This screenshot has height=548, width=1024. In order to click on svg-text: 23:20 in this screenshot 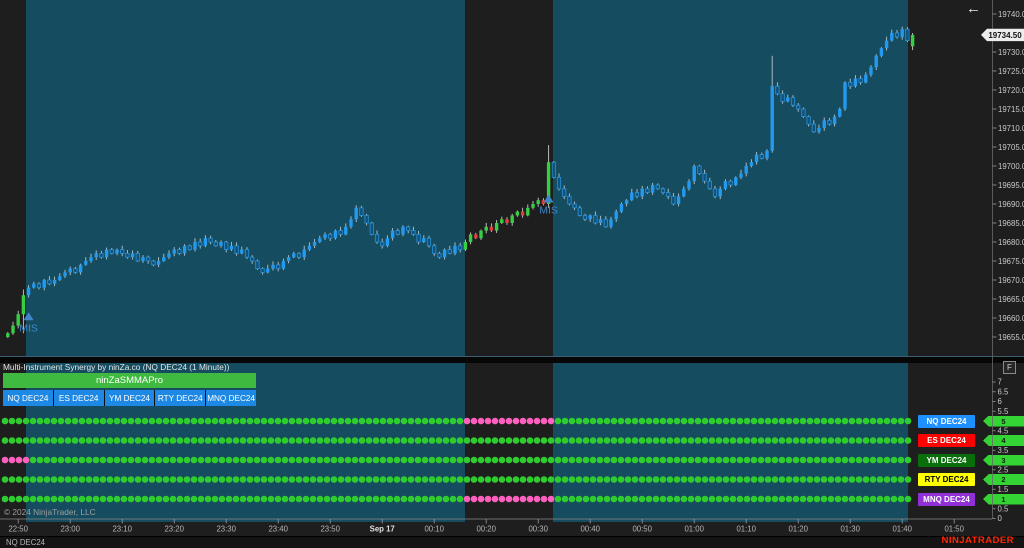, I will do `click(174, 529)`.